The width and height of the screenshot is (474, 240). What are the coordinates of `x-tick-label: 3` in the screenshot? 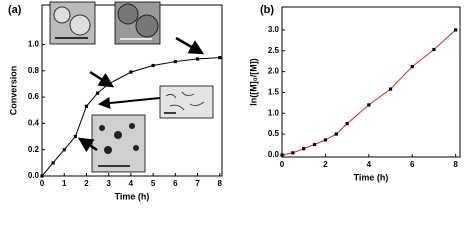 It's located at (108, 183).